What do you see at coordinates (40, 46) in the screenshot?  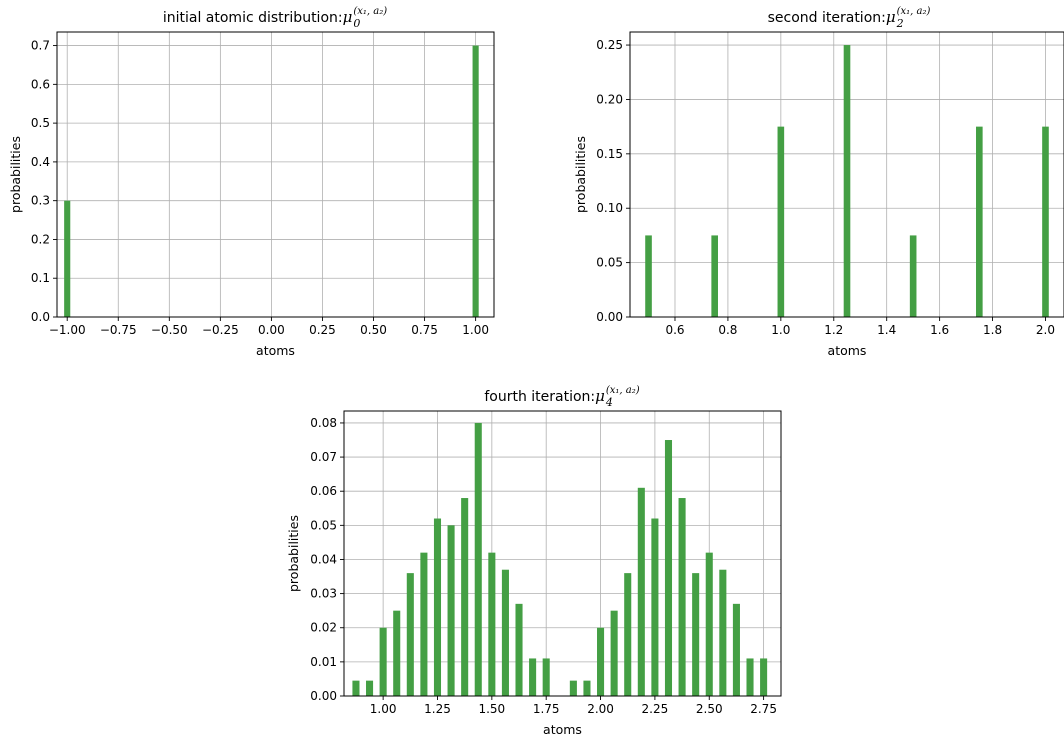 I see `y-tick-label: 0.7` at bounding box center [40, 46].